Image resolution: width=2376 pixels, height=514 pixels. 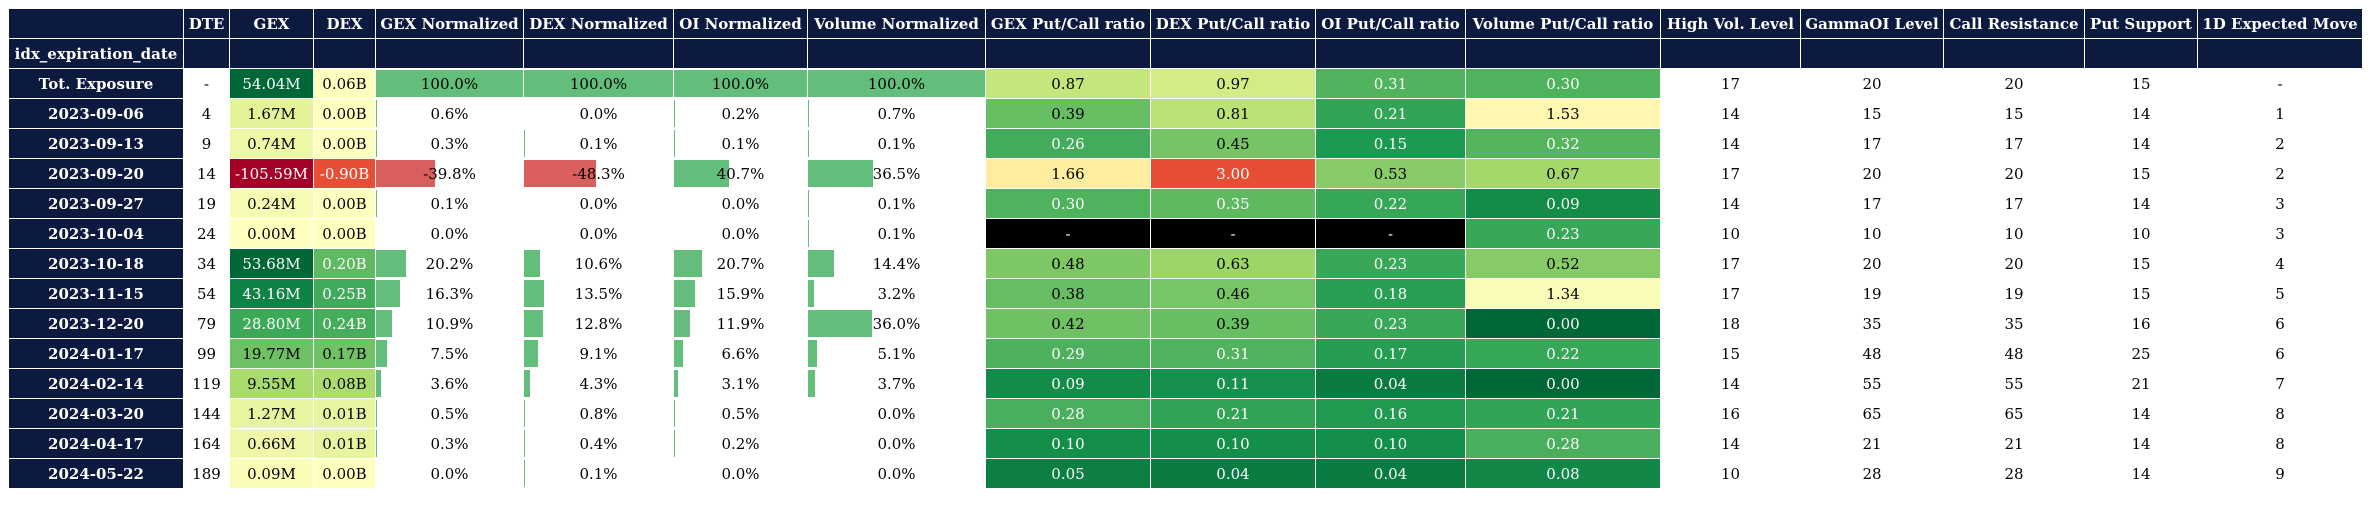 I want to click on column-header-expected-move: 1D Expected Move, so click(x=2280, y=23).